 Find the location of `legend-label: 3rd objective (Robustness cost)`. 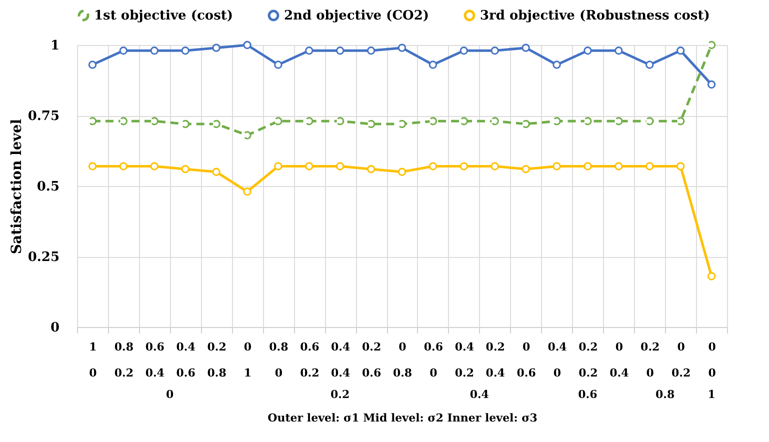

legend-label: 3rd objective (Robustness cost) is located at coordinates (595, 16).